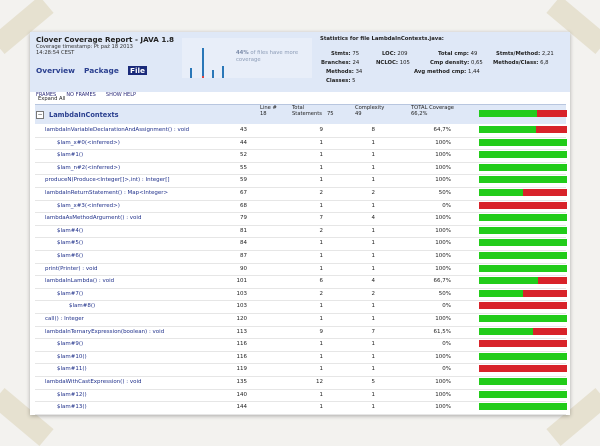 The image size is (600, 446). Describe the element at coordinates (300, 414) in the screenshot. I see `method-row: $lam#14()14811100%` at that location.